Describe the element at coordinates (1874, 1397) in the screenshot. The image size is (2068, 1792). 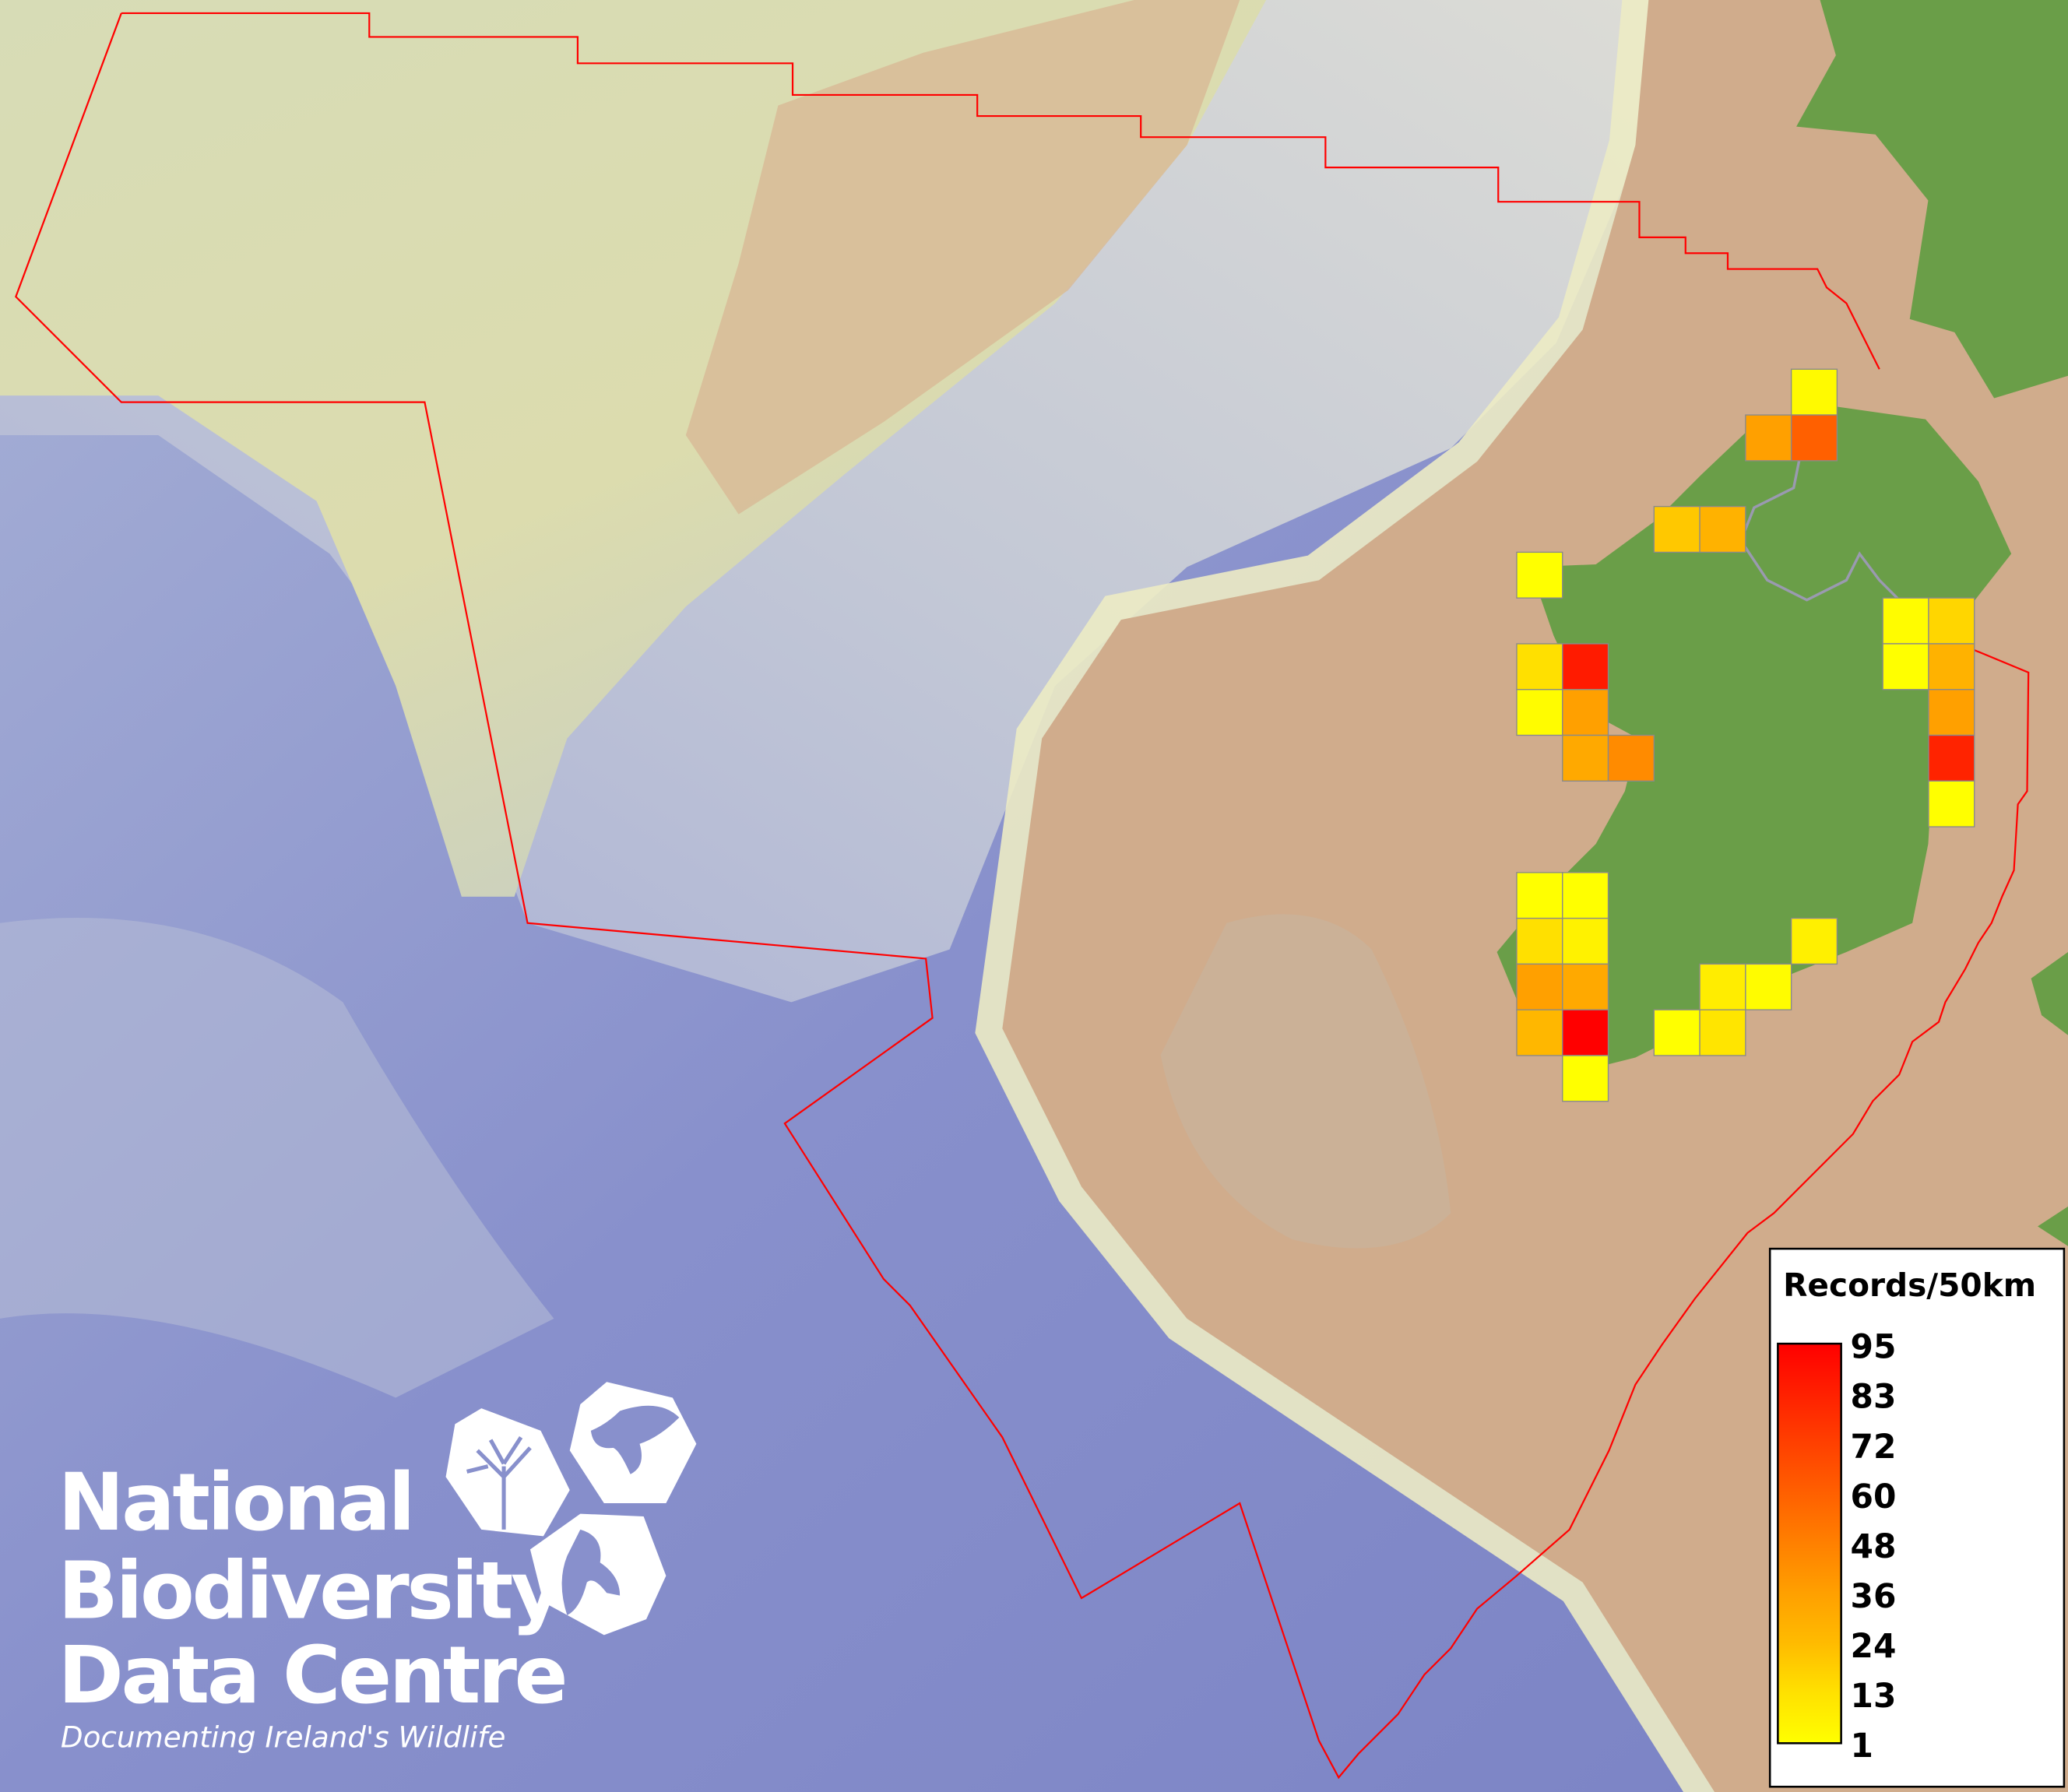
I see `legend-tick-label: 83` at that location.